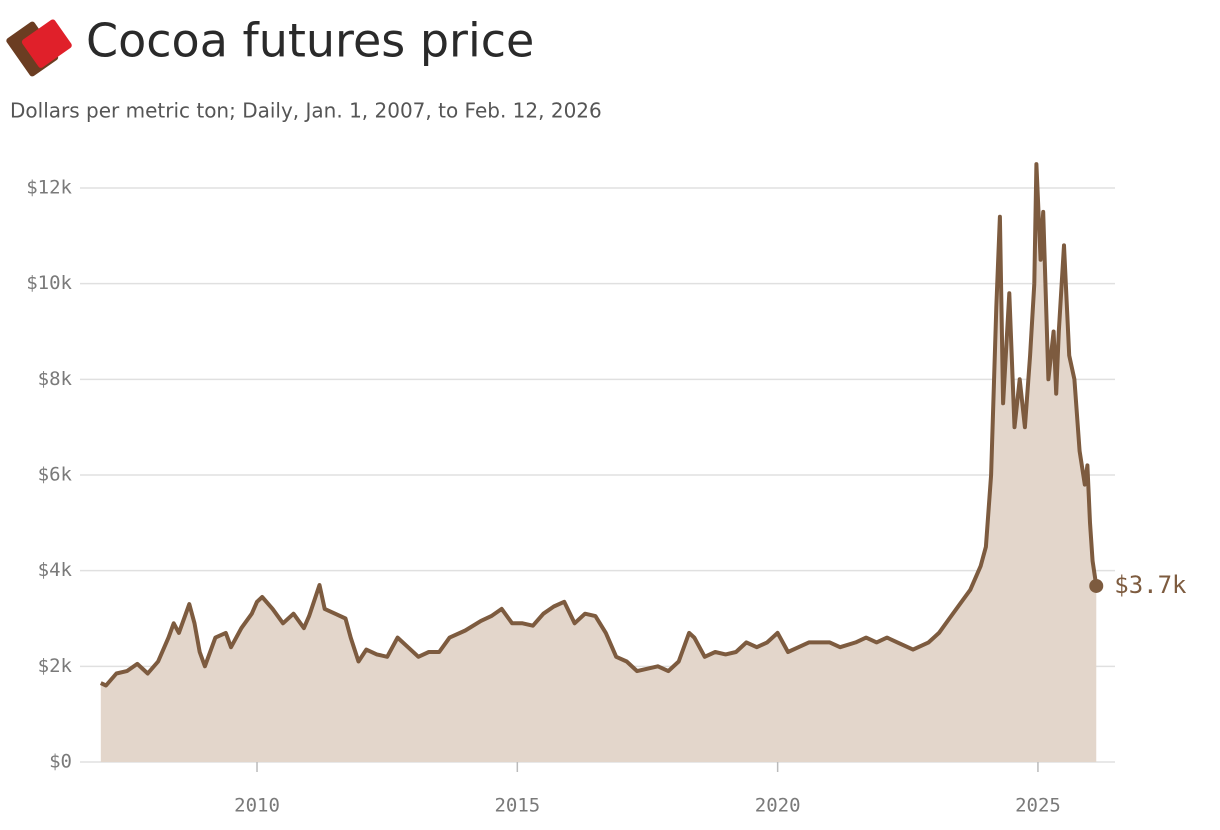  What do you see at coordinates (778, 806) in the screenshot?
I see `x-tick-label: 2020` at bounding box center [778, 806].